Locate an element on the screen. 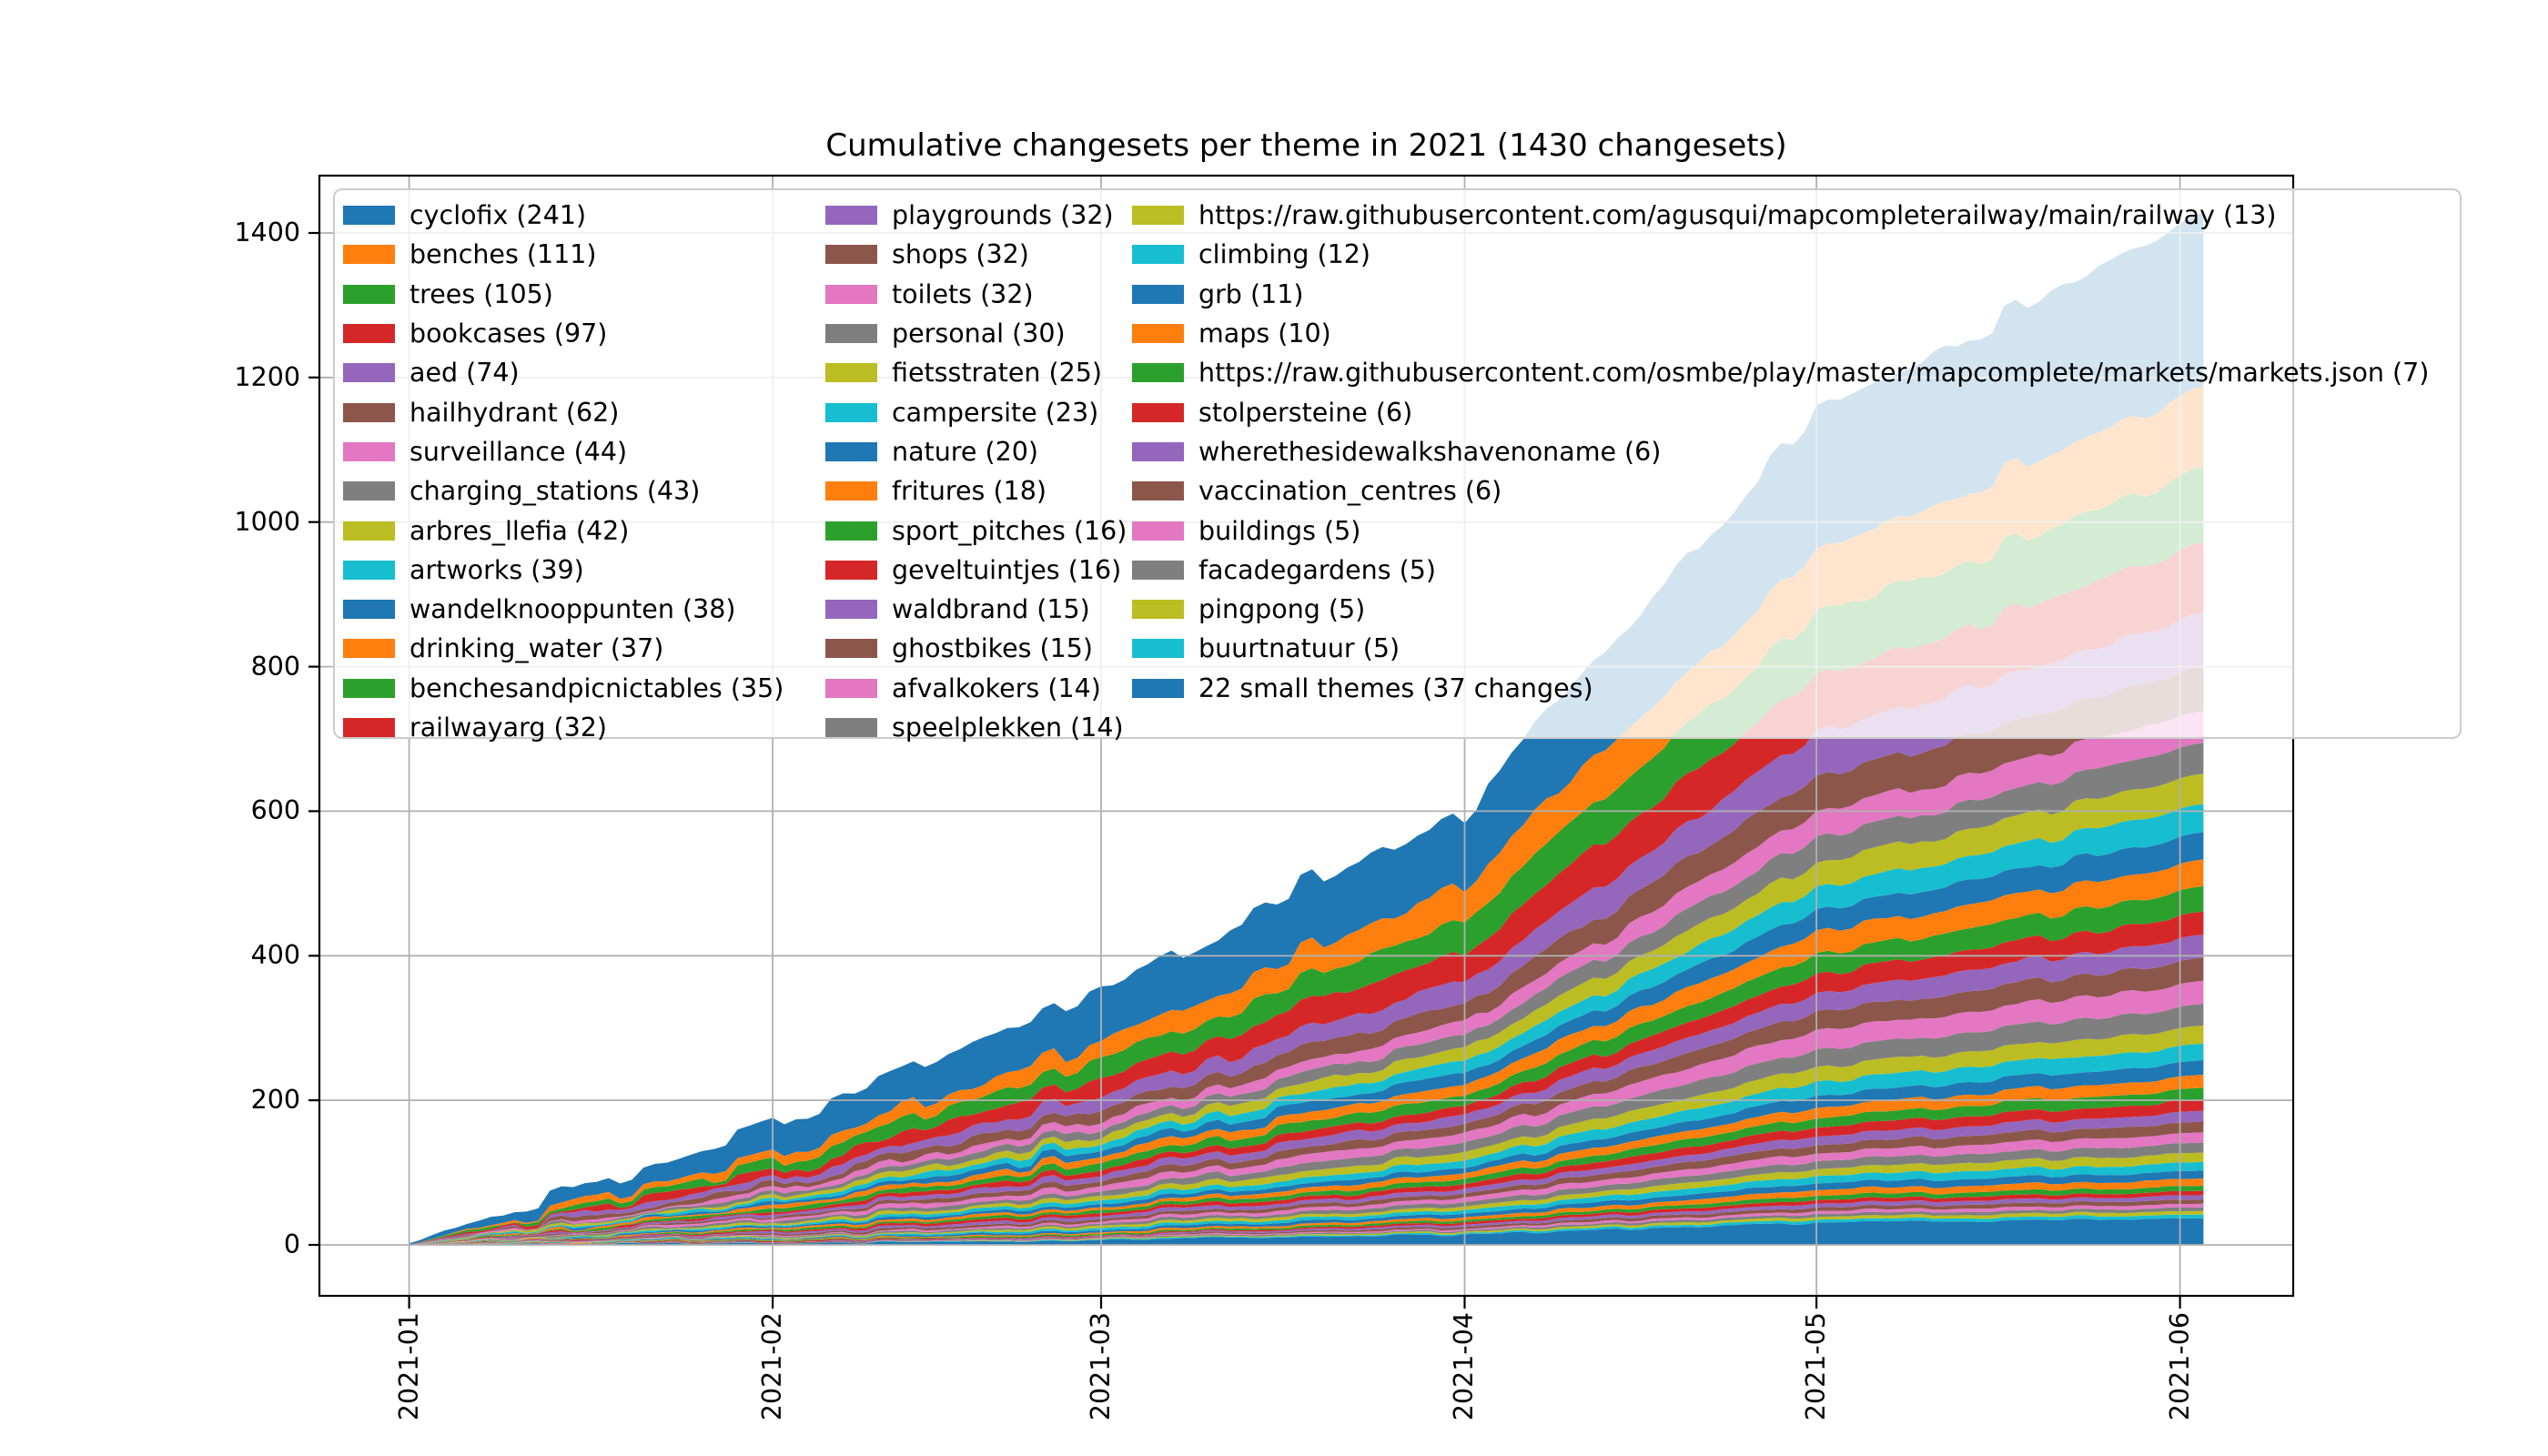 The height and width of the screenshot is (1456, 2548). legend-item: fietsstraten (25) is located at coordinates (976, 373).